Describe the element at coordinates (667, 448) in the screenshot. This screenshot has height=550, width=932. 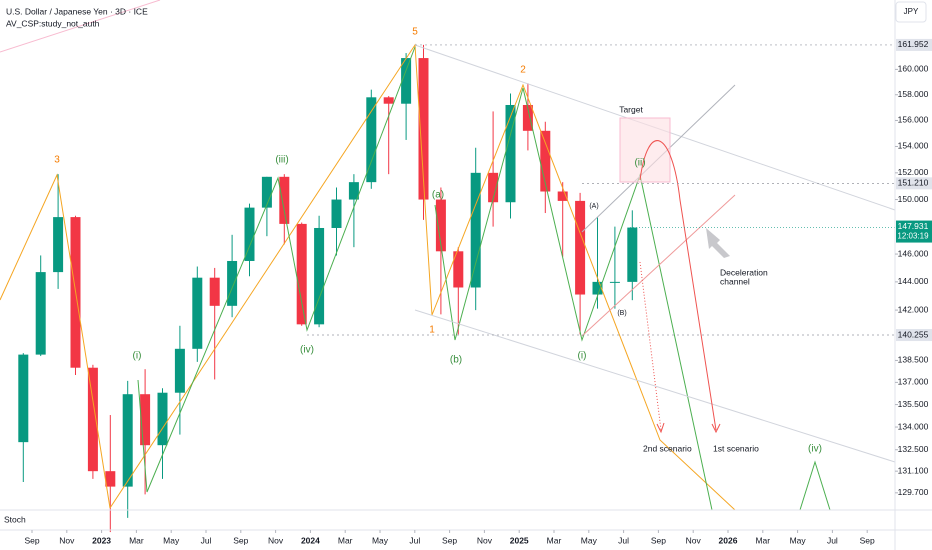
I see `annotation: 2nd scenario` at that location.